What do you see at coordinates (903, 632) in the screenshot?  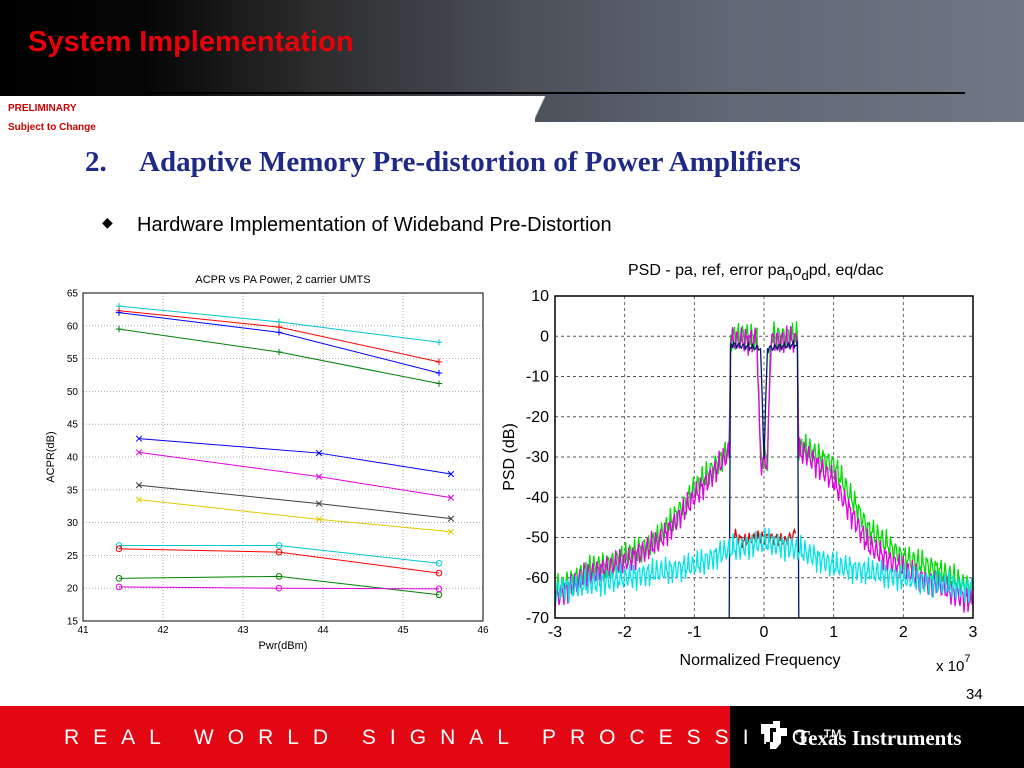 I see `psd-x-tick-label: 2` at bounding box center [903, 632].